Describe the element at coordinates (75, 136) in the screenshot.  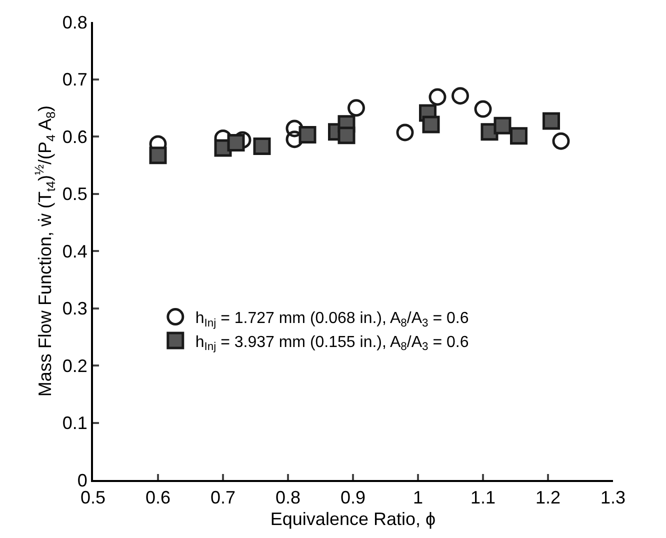
I see `y-tick-label: 0.6` at that location.